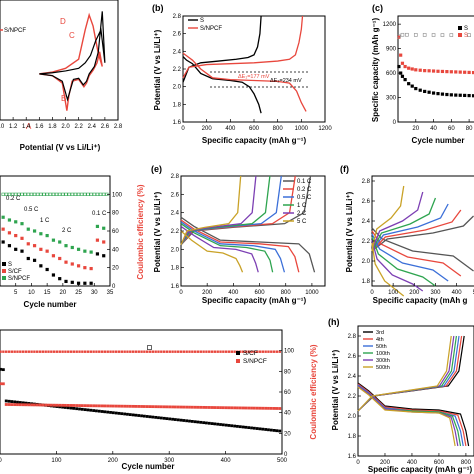 The width and height of the screenshot is (474, 474). Describe the element at coordinates (61, 123) in the screenshot. I see `panel-a-x-ticks: 1.0 1.2 1.4 1.6 1.8 2.0 2.2 2.4 2.6 2.8` at that location.